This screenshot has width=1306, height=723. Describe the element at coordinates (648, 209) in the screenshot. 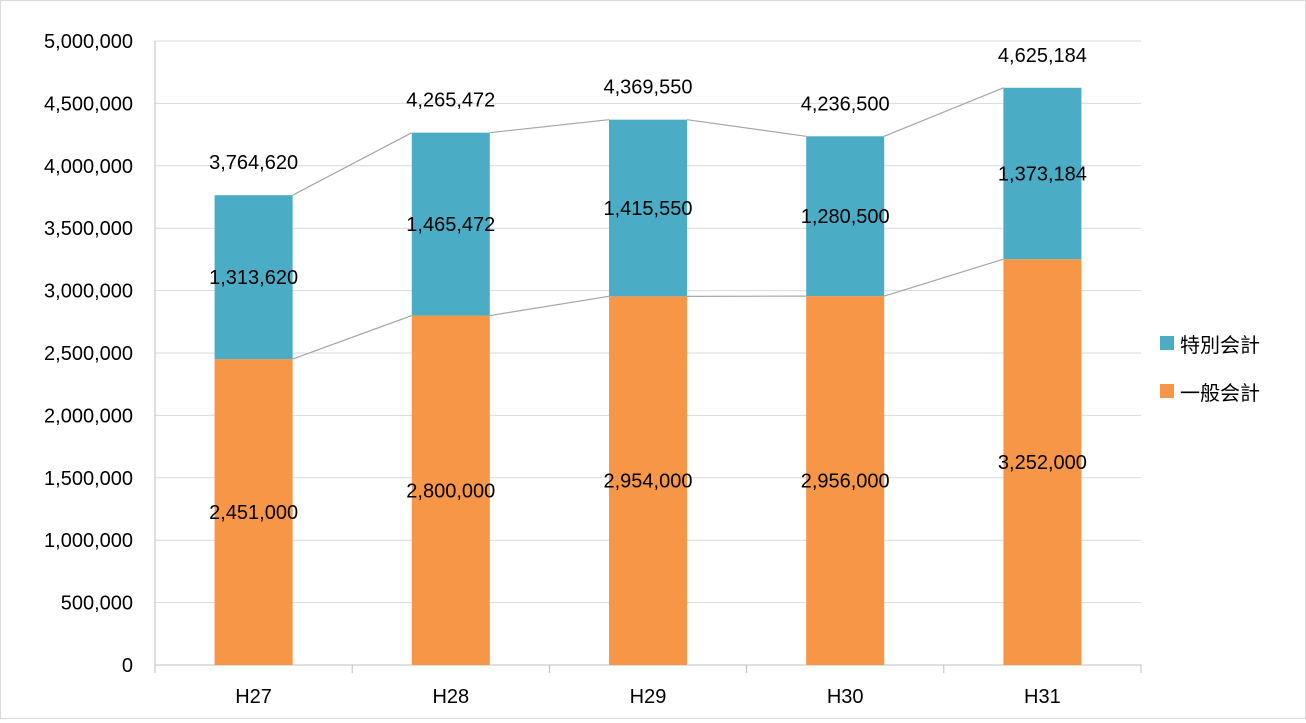

I see `data-label-special: 1,415,550` at that location.